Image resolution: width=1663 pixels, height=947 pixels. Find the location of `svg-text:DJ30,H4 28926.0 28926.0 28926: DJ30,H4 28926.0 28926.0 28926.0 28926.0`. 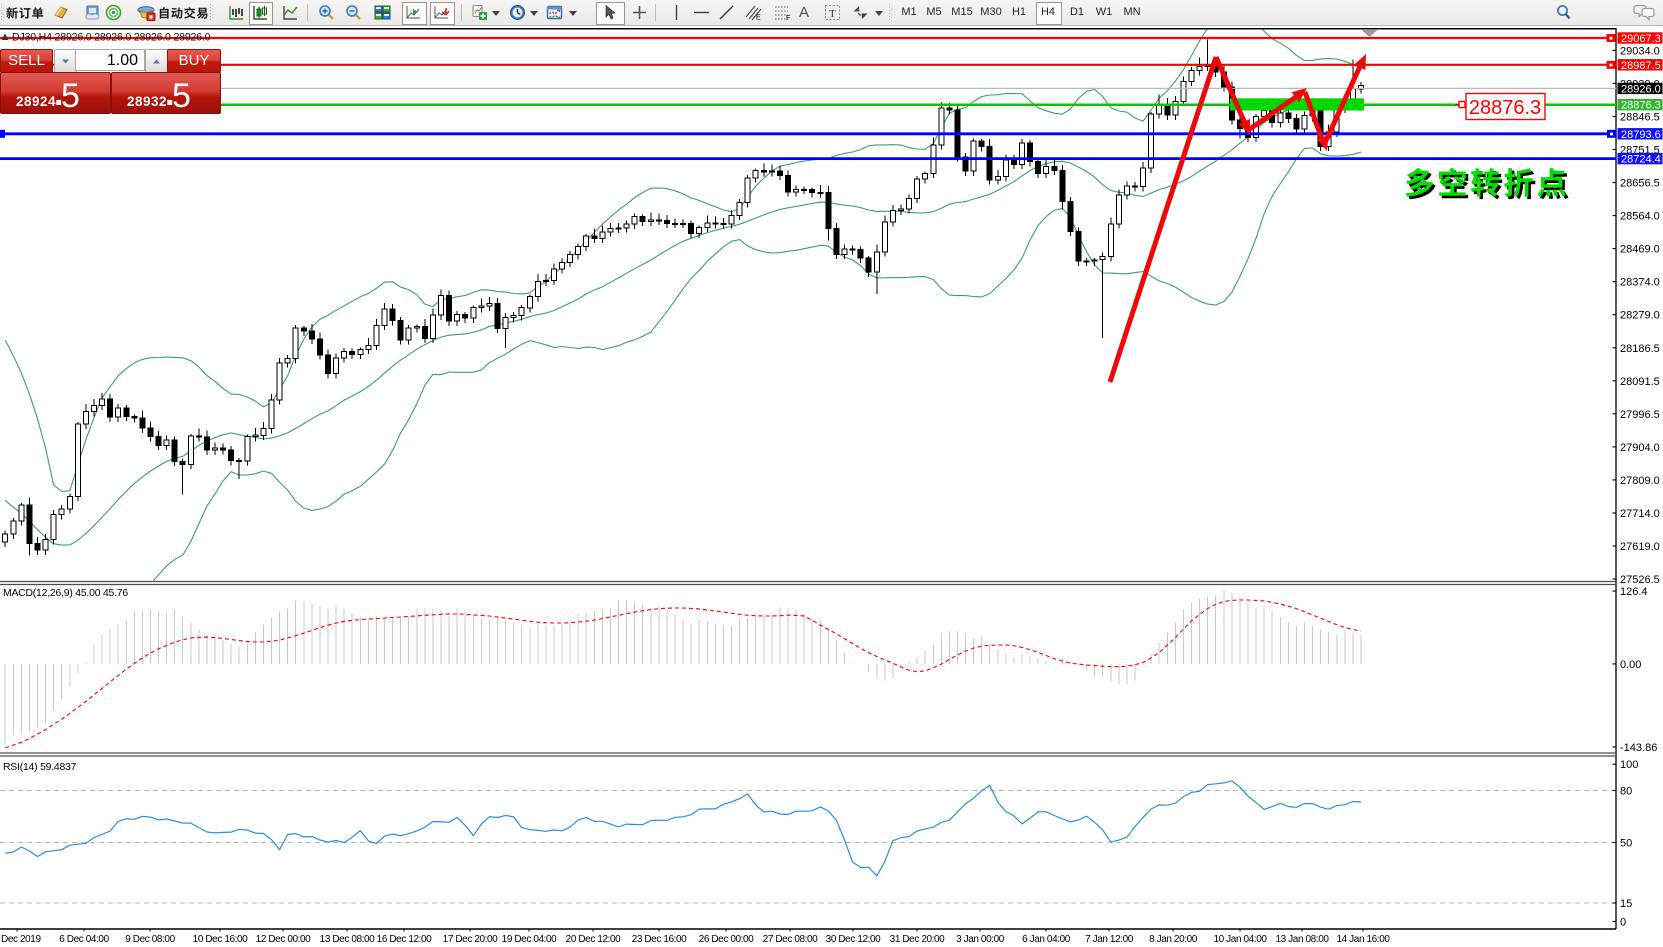

svg-text:DJ30,H4 28926.0 28926.0 28926: DJ30,H4 28926.0 28926.0 28926.0 28926.0 is located at coordinates (111, 38).